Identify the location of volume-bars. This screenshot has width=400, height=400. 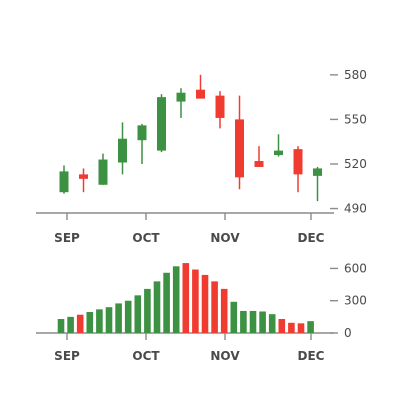
(185, 298).